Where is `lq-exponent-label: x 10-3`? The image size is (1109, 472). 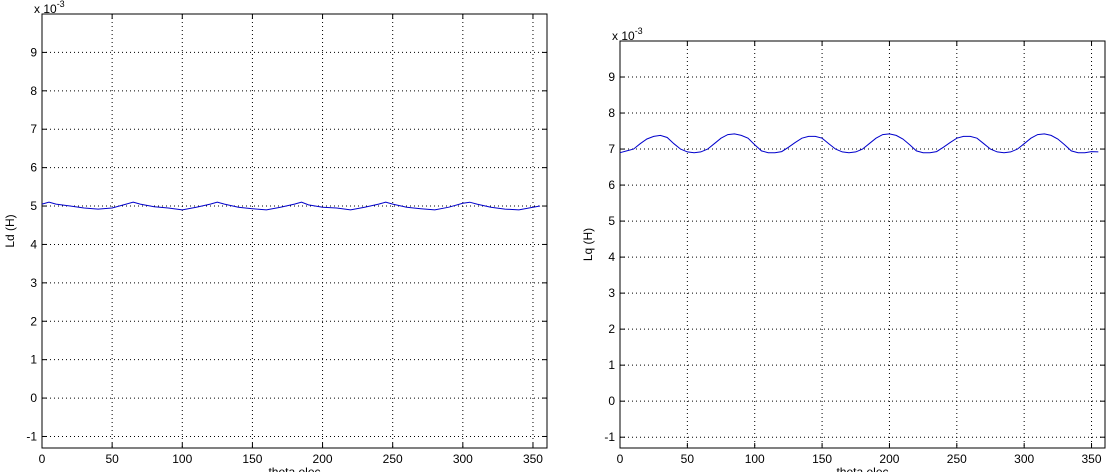
lq-exponent-label: x 10-3 is located at coordinates (627, 34).